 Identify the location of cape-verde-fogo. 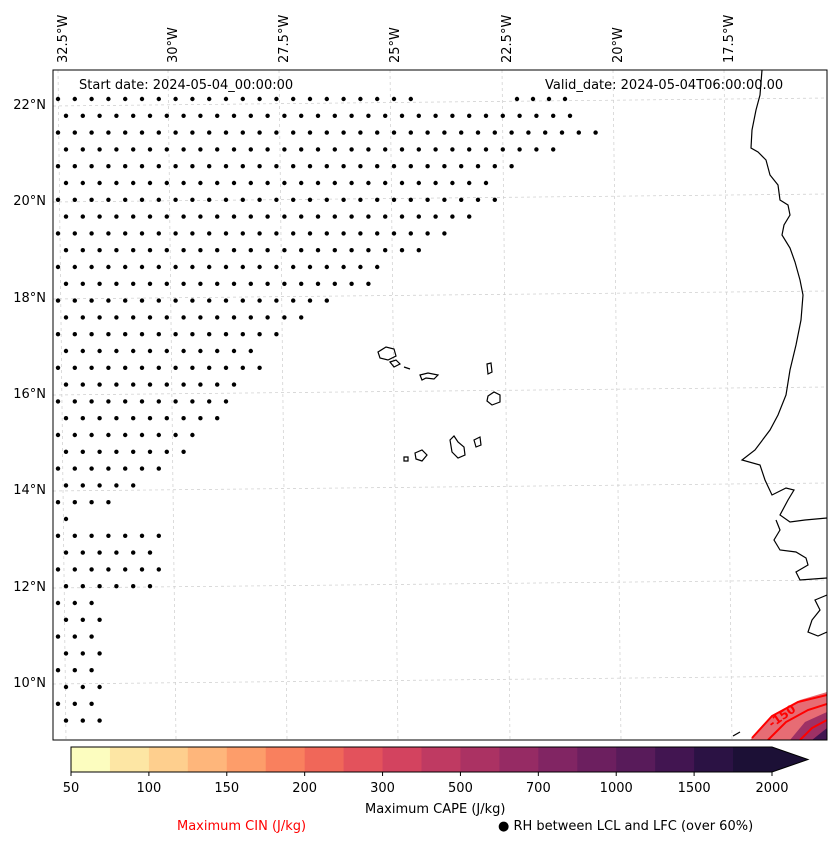
(421, 455).